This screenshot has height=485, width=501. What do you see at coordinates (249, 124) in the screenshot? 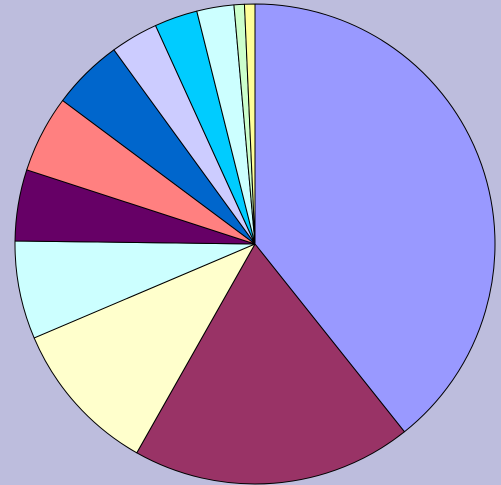
I see `pie-slice` at bounding box center [249, 124].